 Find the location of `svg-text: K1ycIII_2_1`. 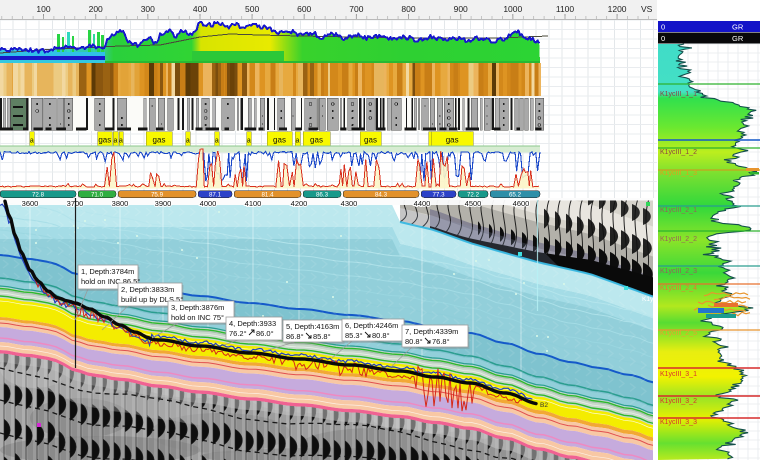

svg-text: K1ycIII_2_1 is located at coordinates (678, 210).